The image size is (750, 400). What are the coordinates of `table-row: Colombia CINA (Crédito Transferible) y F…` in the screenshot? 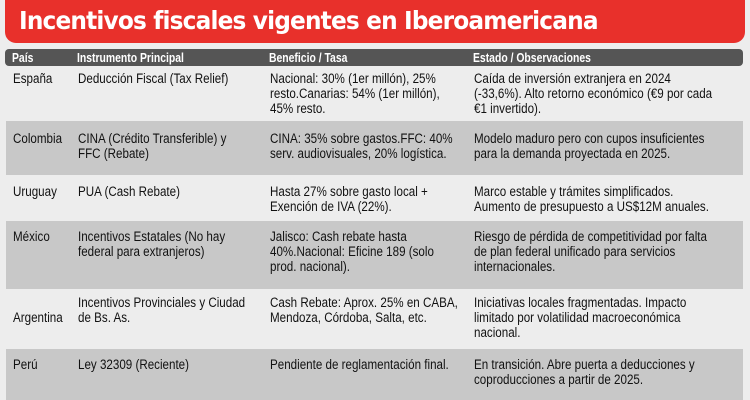 It's located at (374, 148).